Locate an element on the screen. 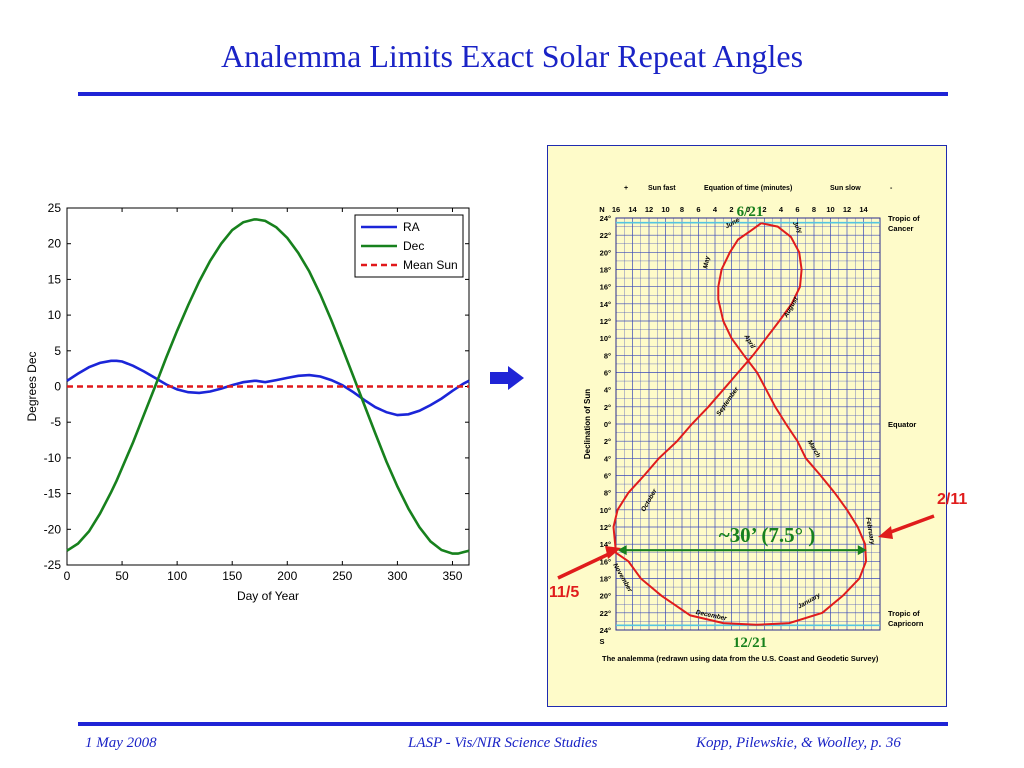  dec-tick-label: 0° is located at coordinates (607, 424).